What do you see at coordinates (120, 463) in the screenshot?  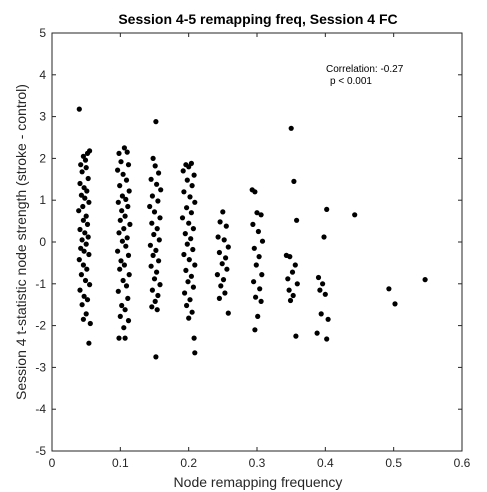 I see `x-tick-label: 0.1` at bounding box center [120, 463].